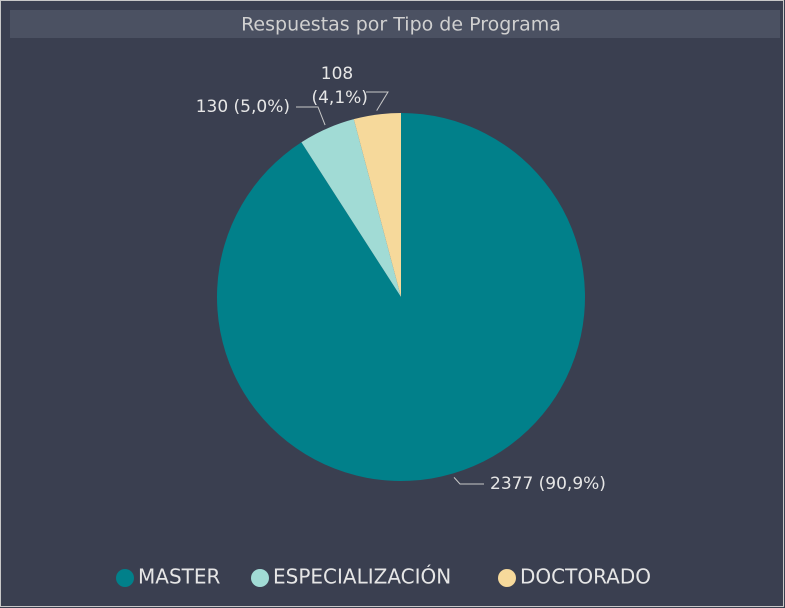 This screenshot has width=785, height=608. What do you see at coordinates (401, 25) in the screenshot?
I see `chart-title: Respuestas por Tipo de Programa` at bounding box center [401, 25].